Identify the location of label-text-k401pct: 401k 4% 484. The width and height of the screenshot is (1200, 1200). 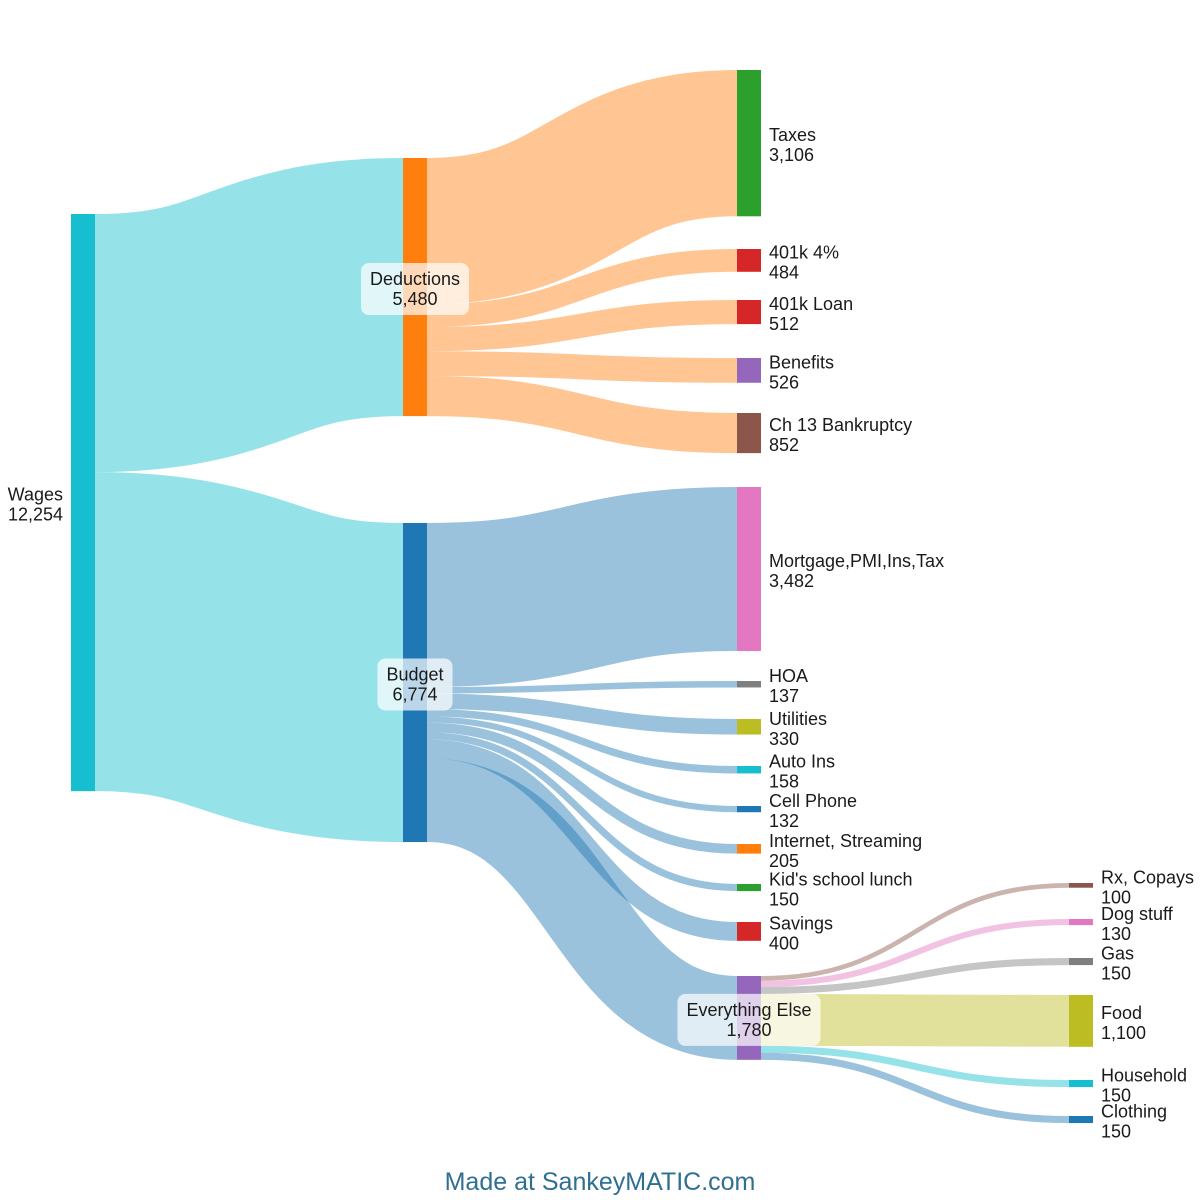
(804, 262).